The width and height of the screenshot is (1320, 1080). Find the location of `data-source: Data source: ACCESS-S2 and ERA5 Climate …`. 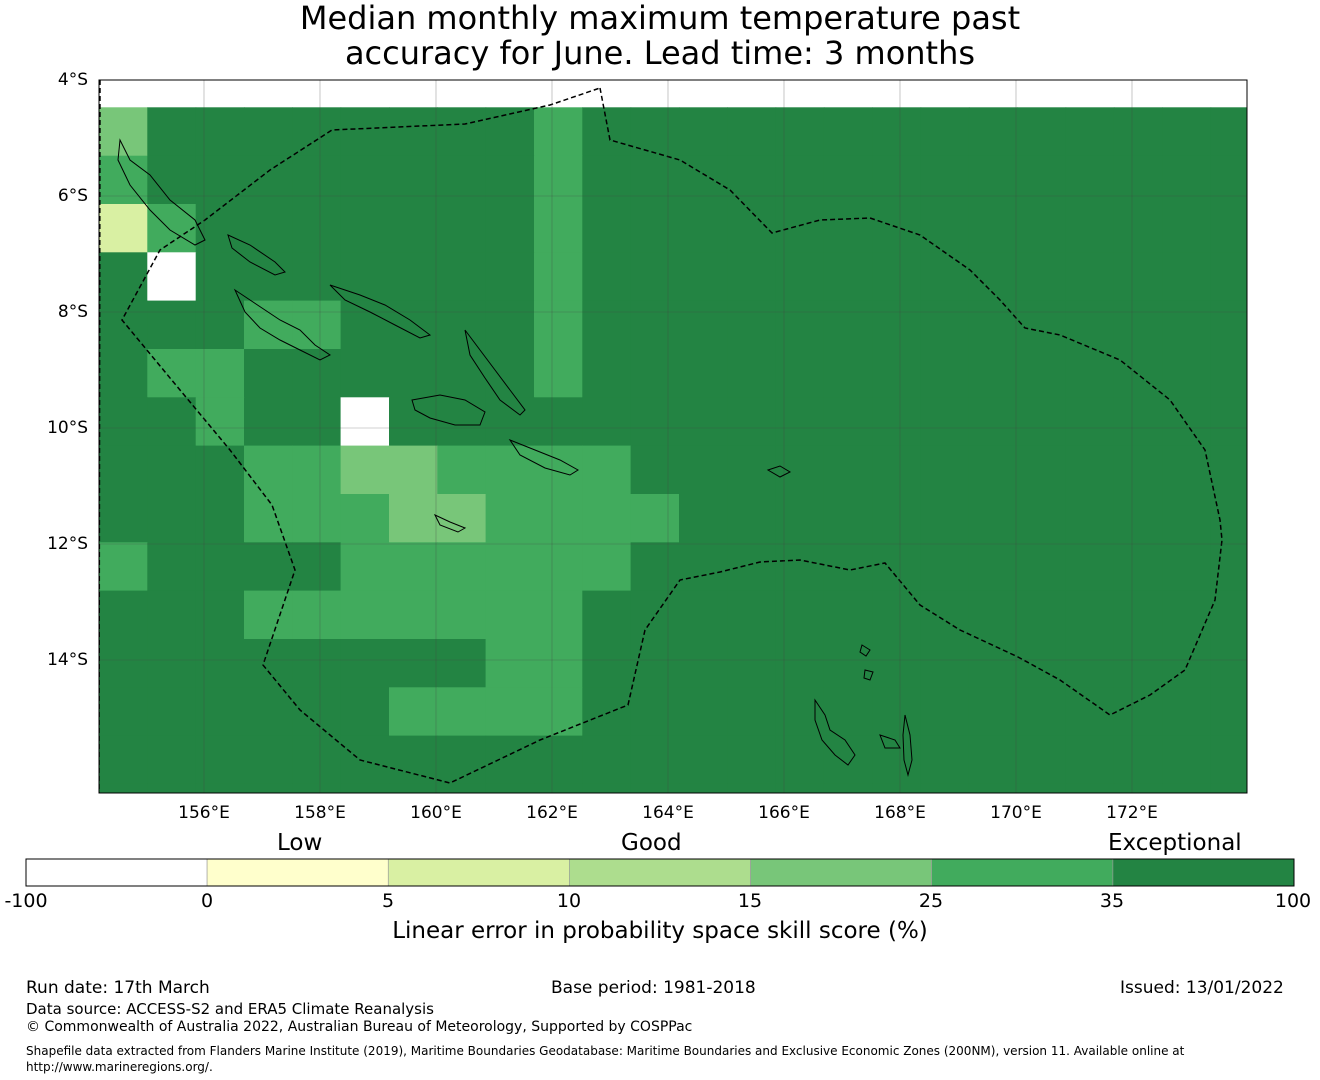

data-source: Data source: ACCESS-S2 and ERA5 Climate … is located at coordinates (230, 1009).